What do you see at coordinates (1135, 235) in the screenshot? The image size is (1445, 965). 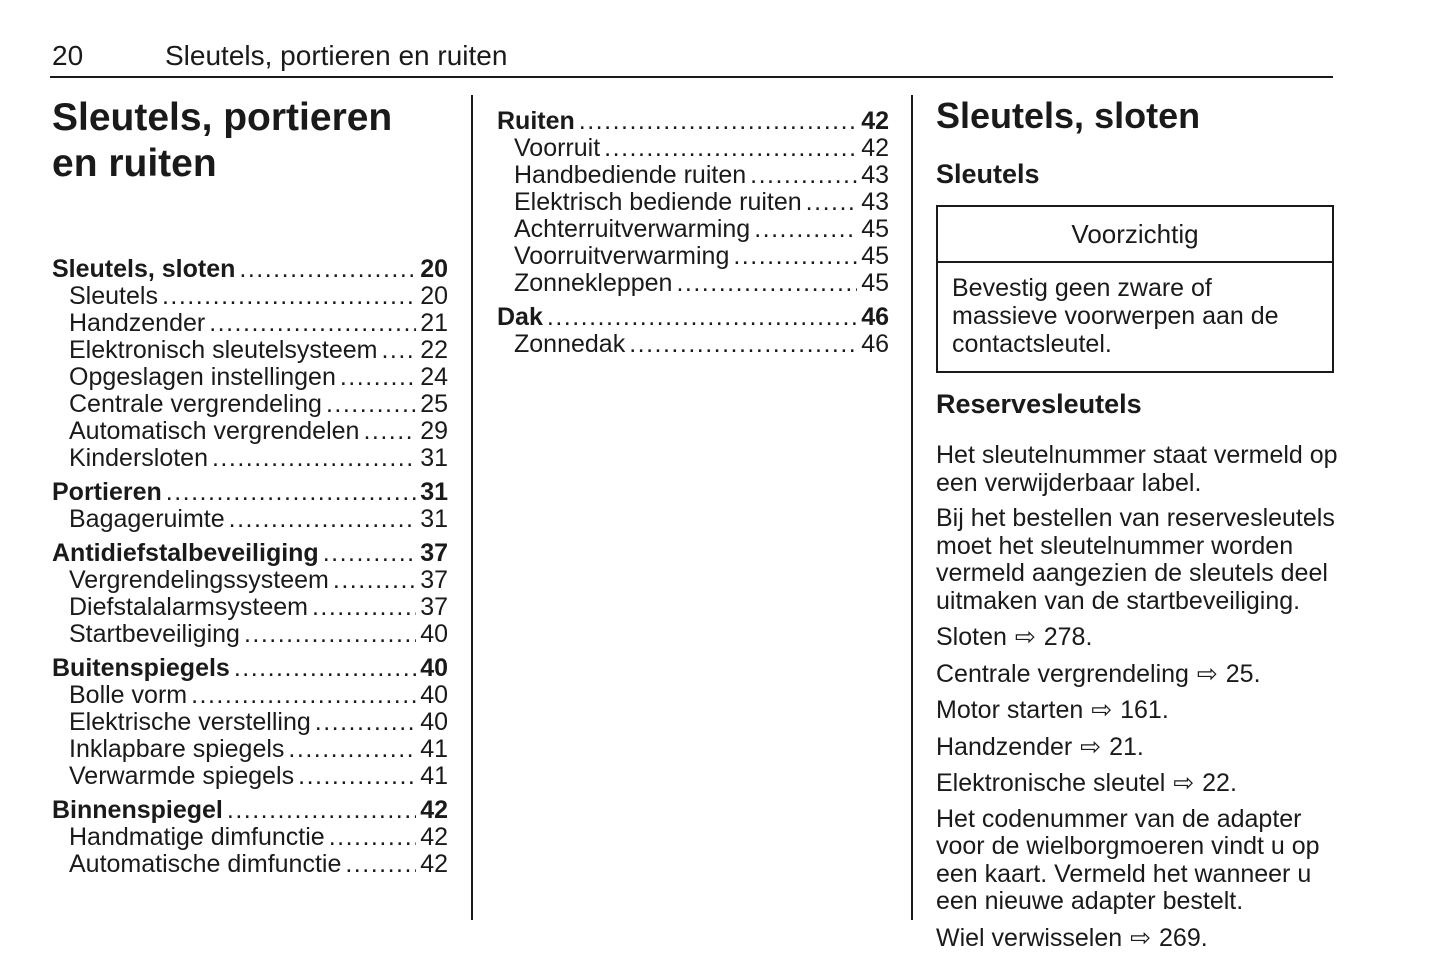 I see `caution-title: Voorzichtig` at bounding box center [1135, 235].